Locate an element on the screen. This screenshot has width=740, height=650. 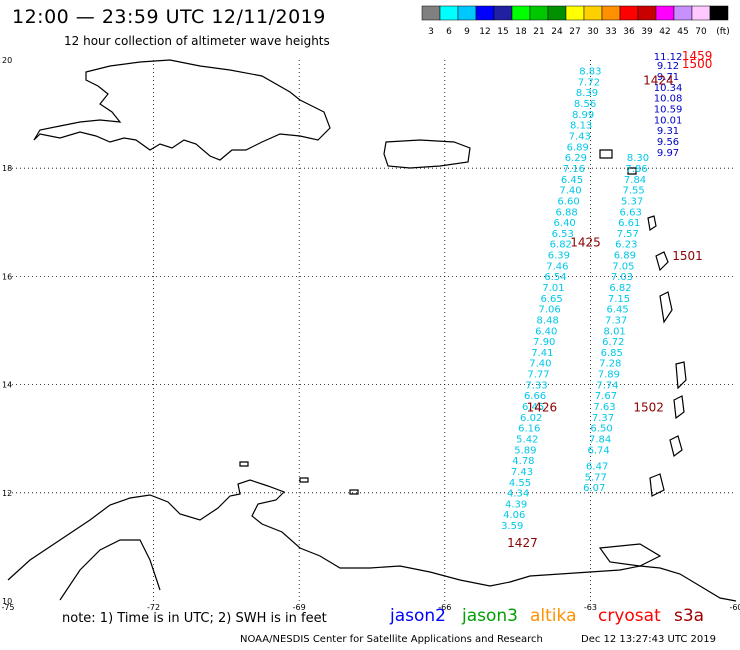
x-tick-label: -72 is located at coordinates (153, 607).